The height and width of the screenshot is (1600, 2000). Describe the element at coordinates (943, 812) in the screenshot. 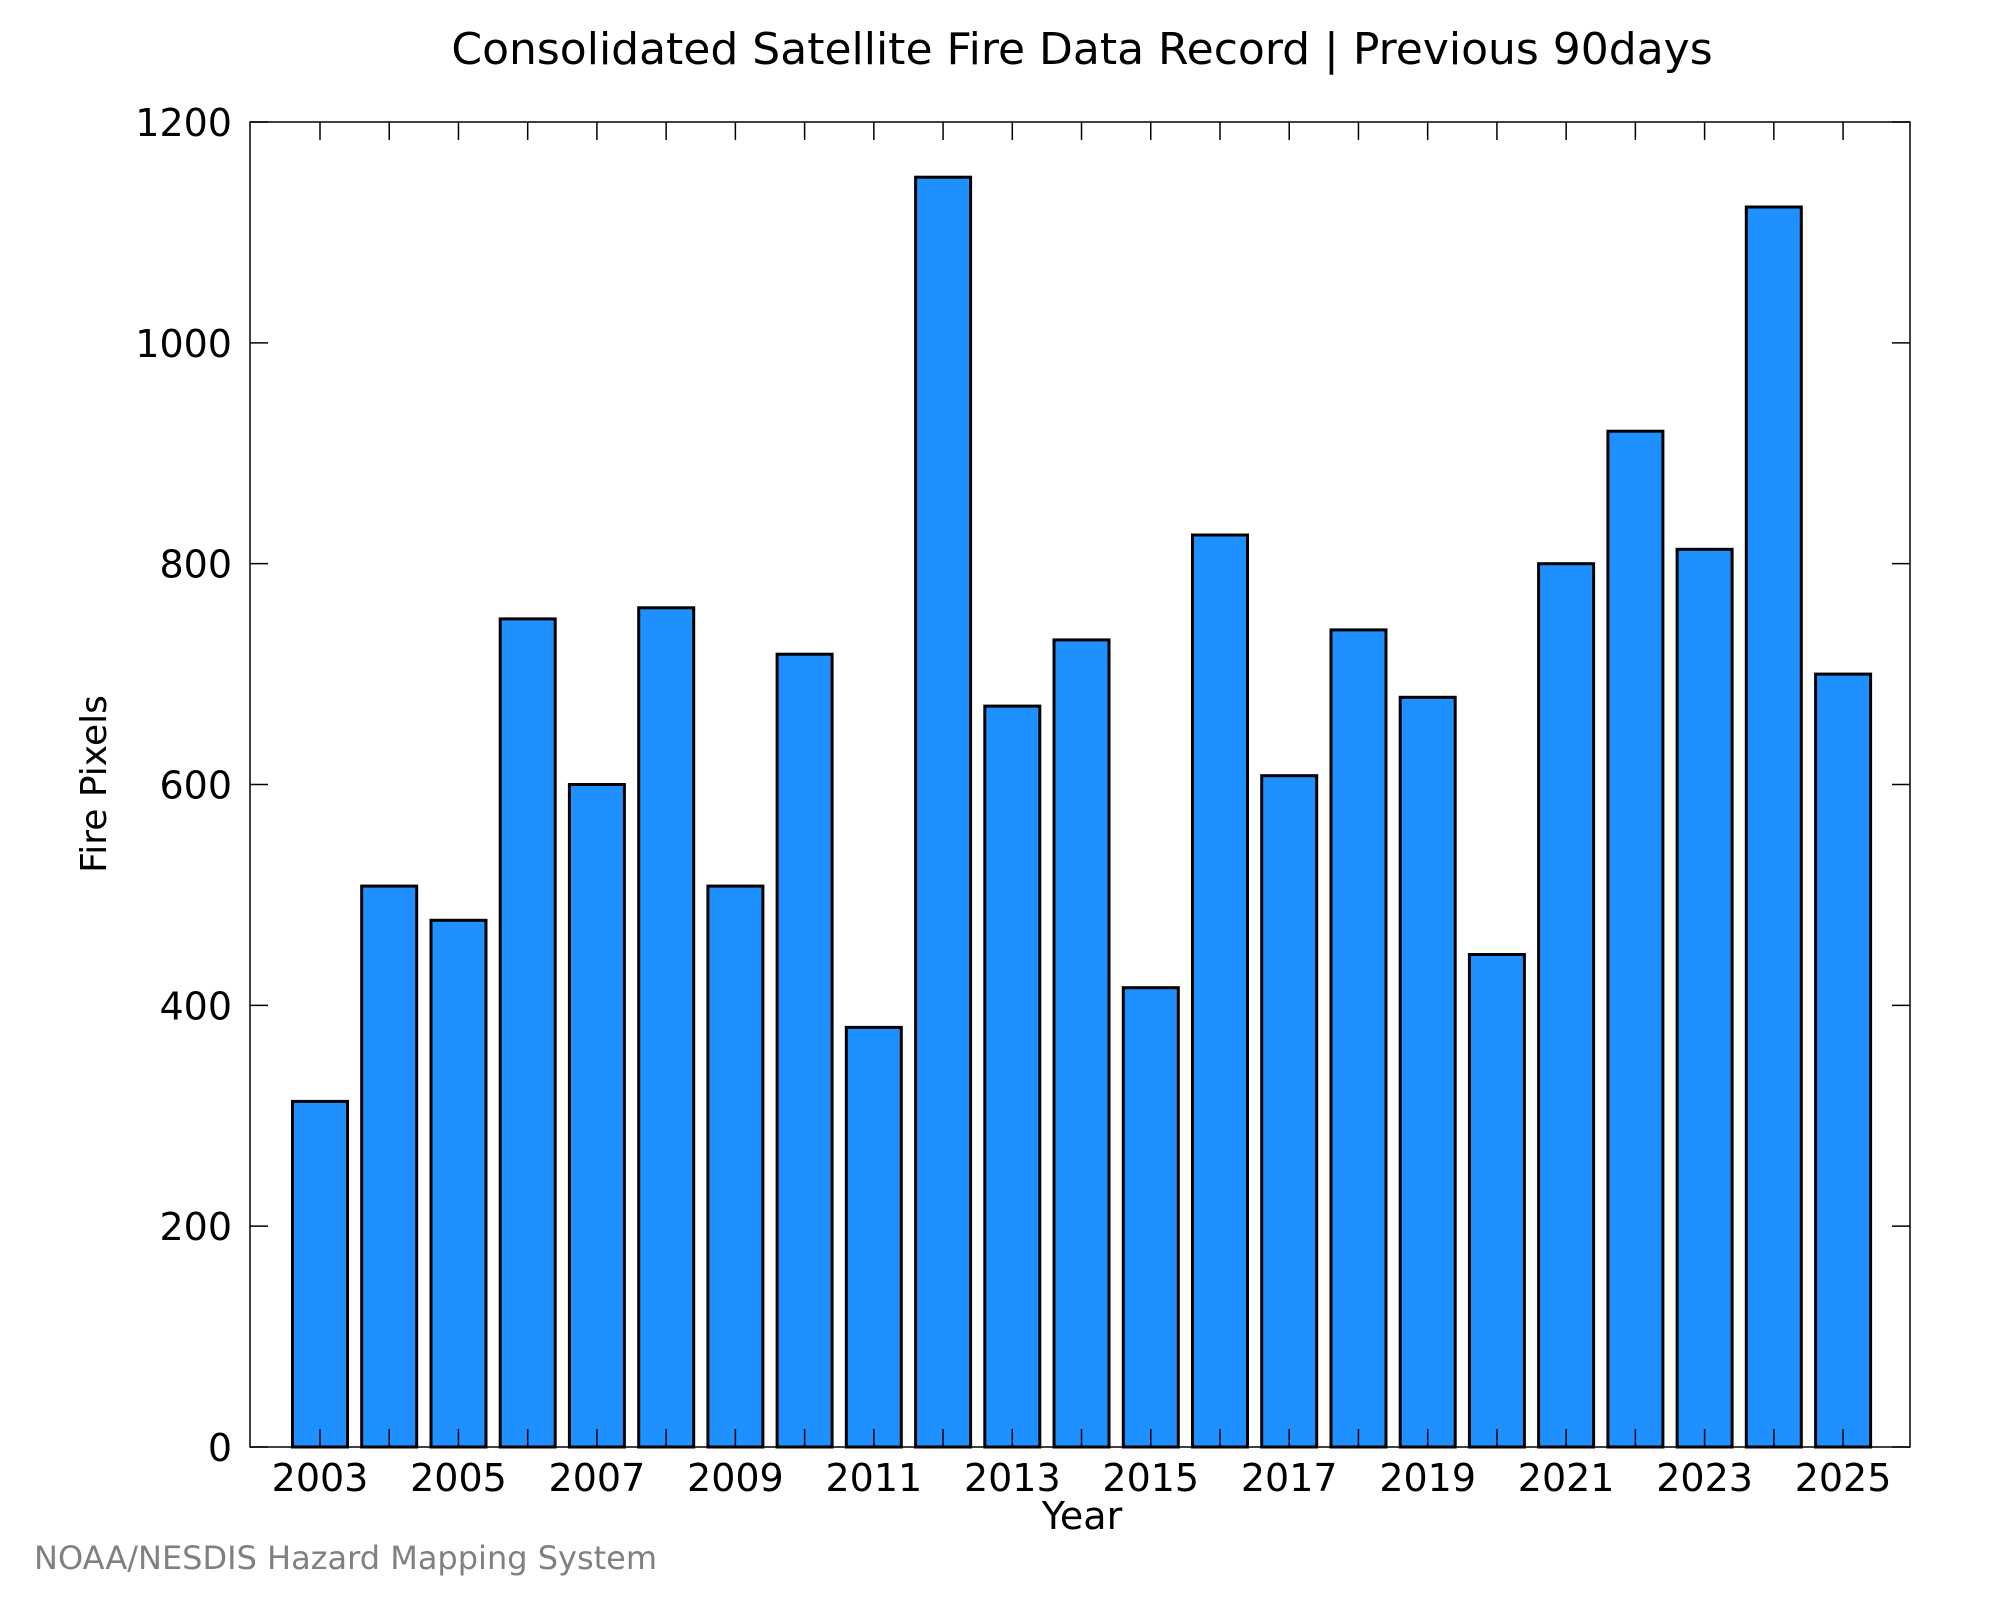

I see `bar-2012` at that location.